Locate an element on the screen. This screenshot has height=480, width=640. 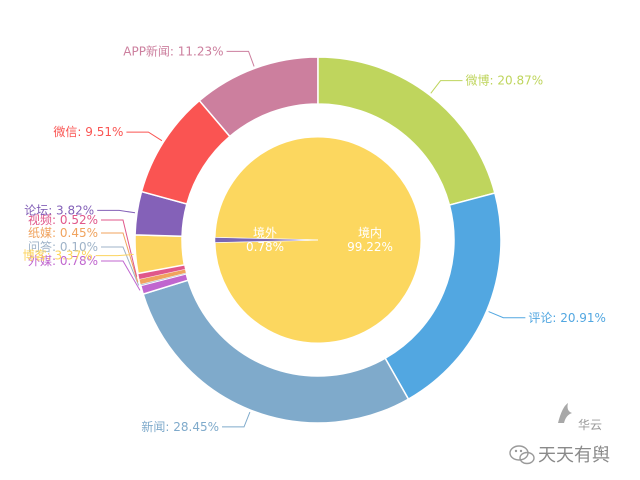
watermark-text: 天天有舆 is located at coordinates (574, 455).